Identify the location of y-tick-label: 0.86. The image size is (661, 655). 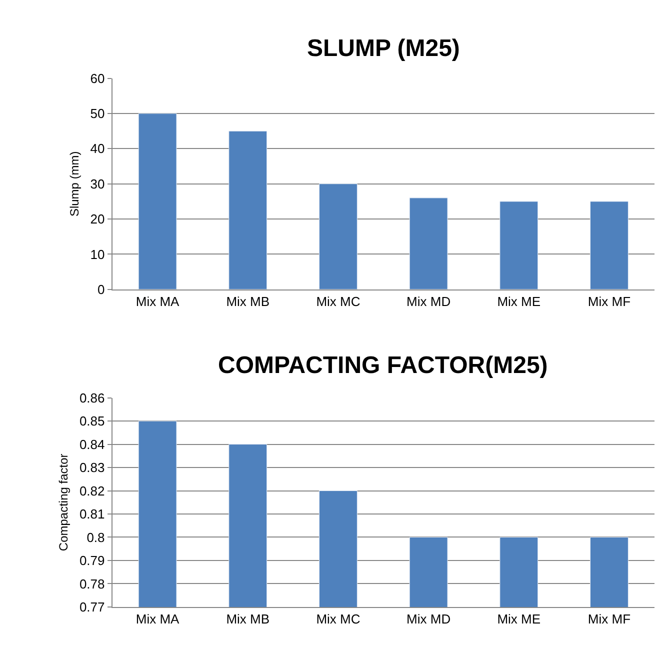
(92, 398).